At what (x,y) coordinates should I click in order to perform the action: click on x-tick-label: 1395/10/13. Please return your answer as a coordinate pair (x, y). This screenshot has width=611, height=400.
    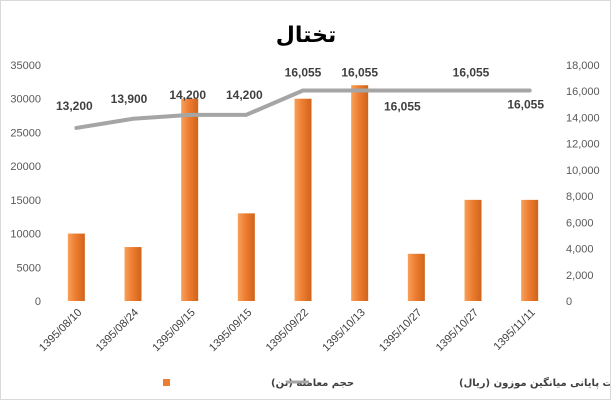
    Looking at the image, I should click on (343, 330).